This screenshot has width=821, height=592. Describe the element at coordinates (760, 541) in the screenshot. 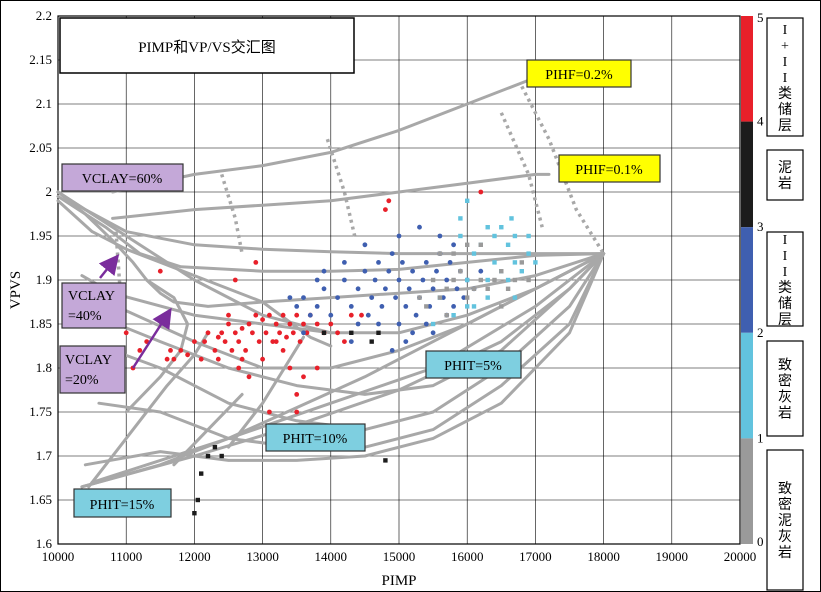

I see `colorbar-tick-label: 0` at that location.